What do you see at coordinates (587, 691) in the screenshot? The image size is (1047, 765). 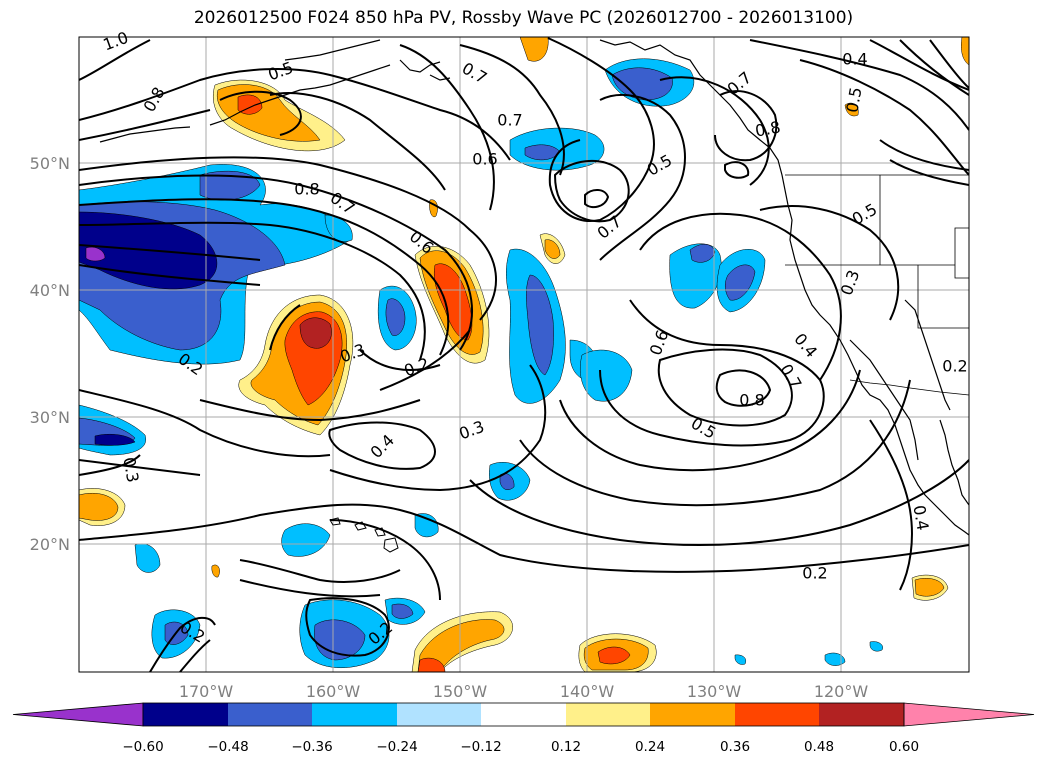 I see `lon-tick-label: 140°W` at bounding box center [587, 691].